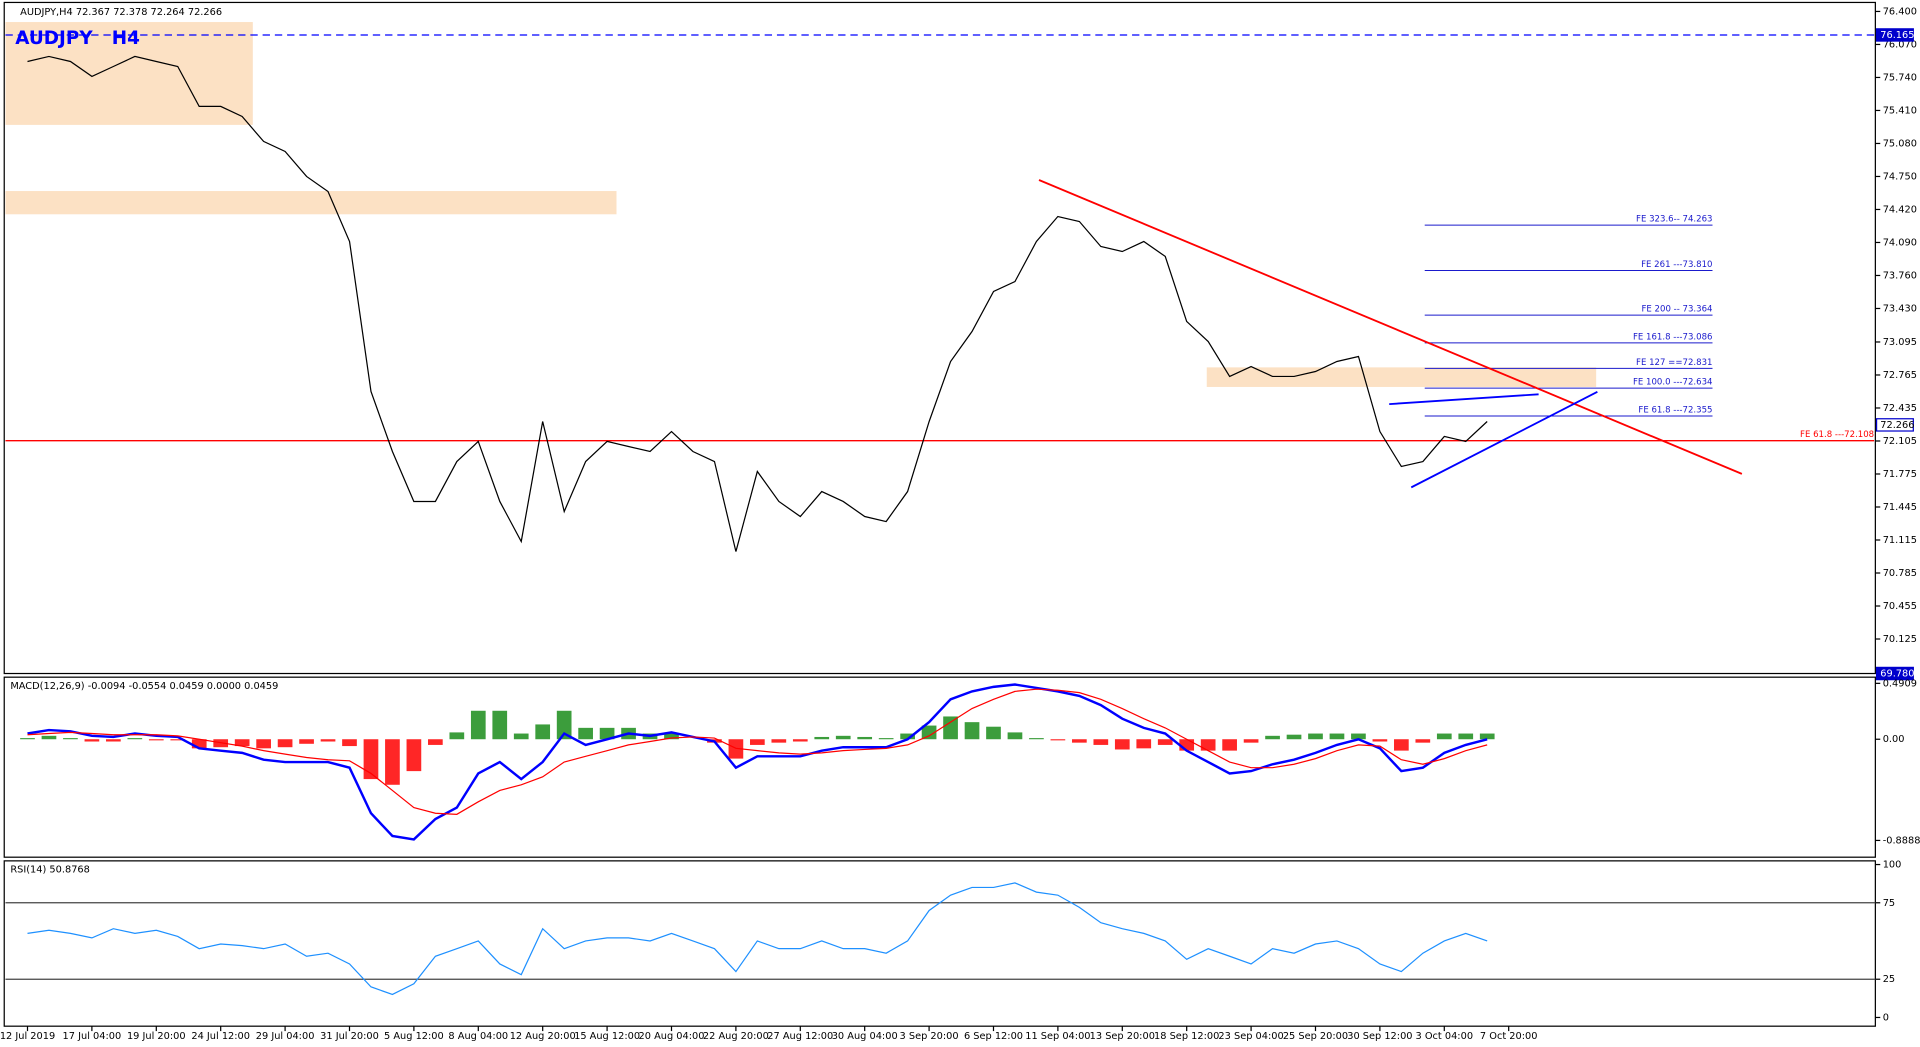 This screenshot has height=1047, width=1920. What do you see at coordinates (1900, 209) in the screenshot?
I see `y-tick-label: 74.420` at bounding box center [1900, 209].